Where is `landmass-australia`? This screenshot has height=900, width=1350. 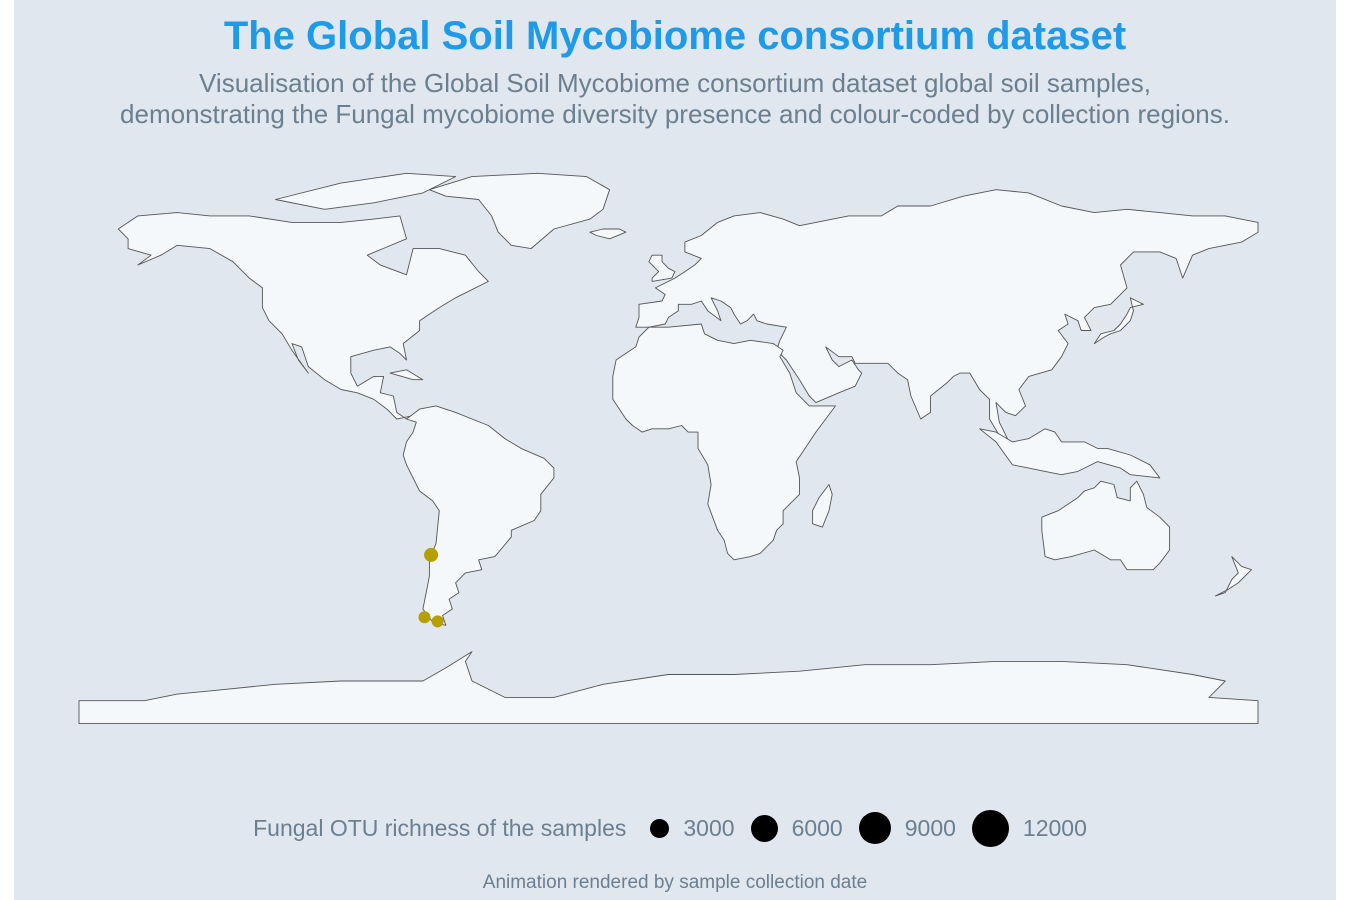 landmass-australia is located at coordinates (1106, 525).